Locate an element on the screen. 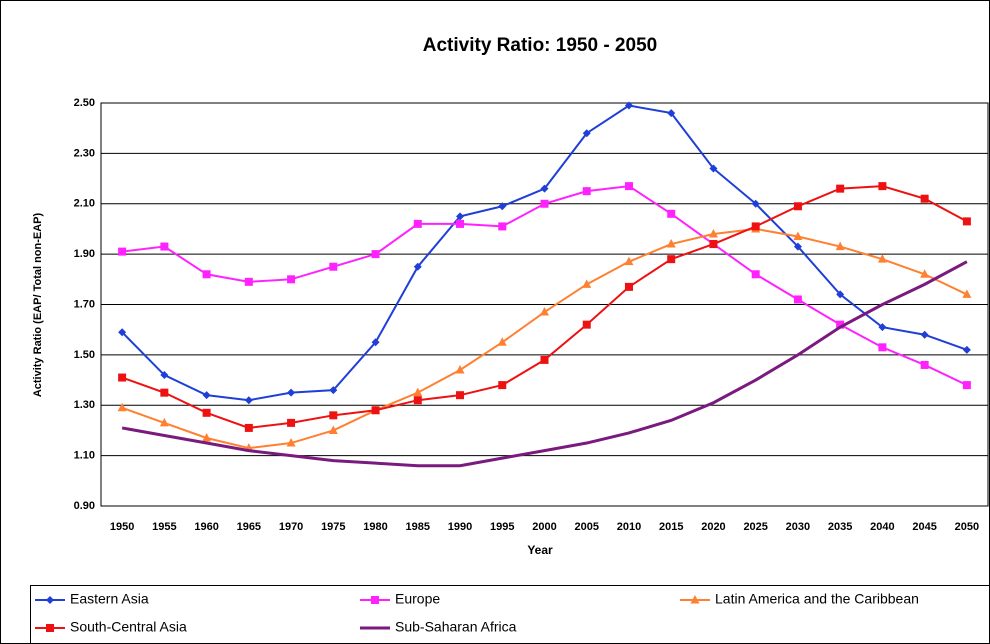 The image size is (990, 644). y-tick-label: 1.10 is located at coordinates (84, 456).